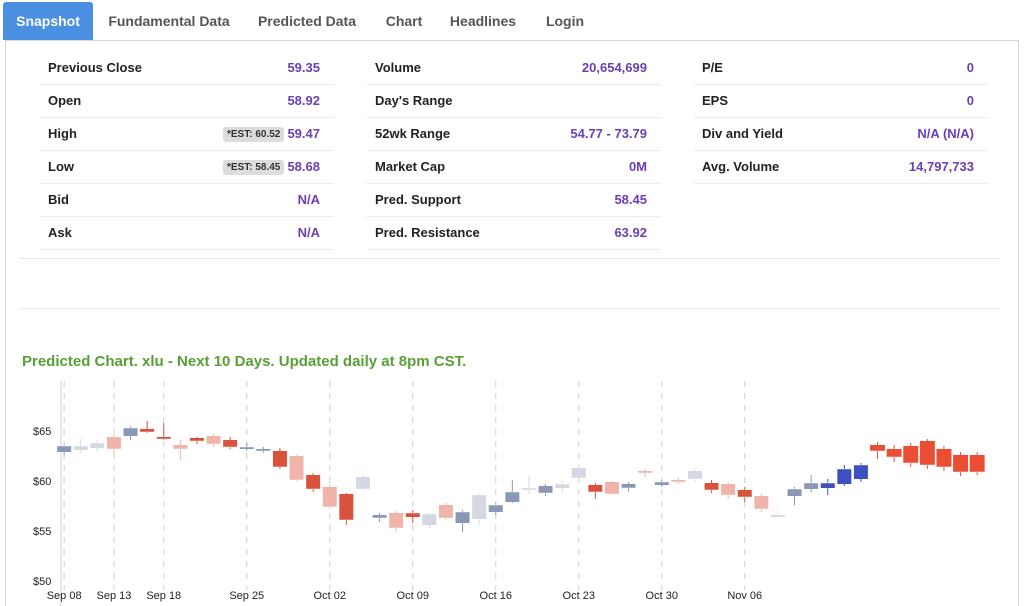 This screenshot has width=1024, height=606. Describe the element at coordinates (42, 432) in the screenshot. I see `y-tick-label: $65` at that location.